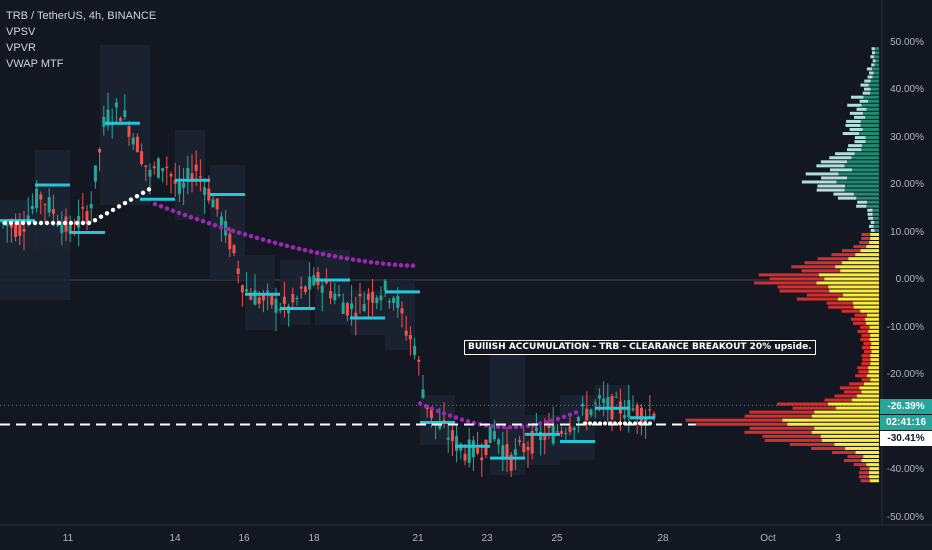 This screenshot has height=550, width=932. Describe the element at coordinates (21, 32) in the screenshot. I see `indicator-vpsv: VPSV` at that location.